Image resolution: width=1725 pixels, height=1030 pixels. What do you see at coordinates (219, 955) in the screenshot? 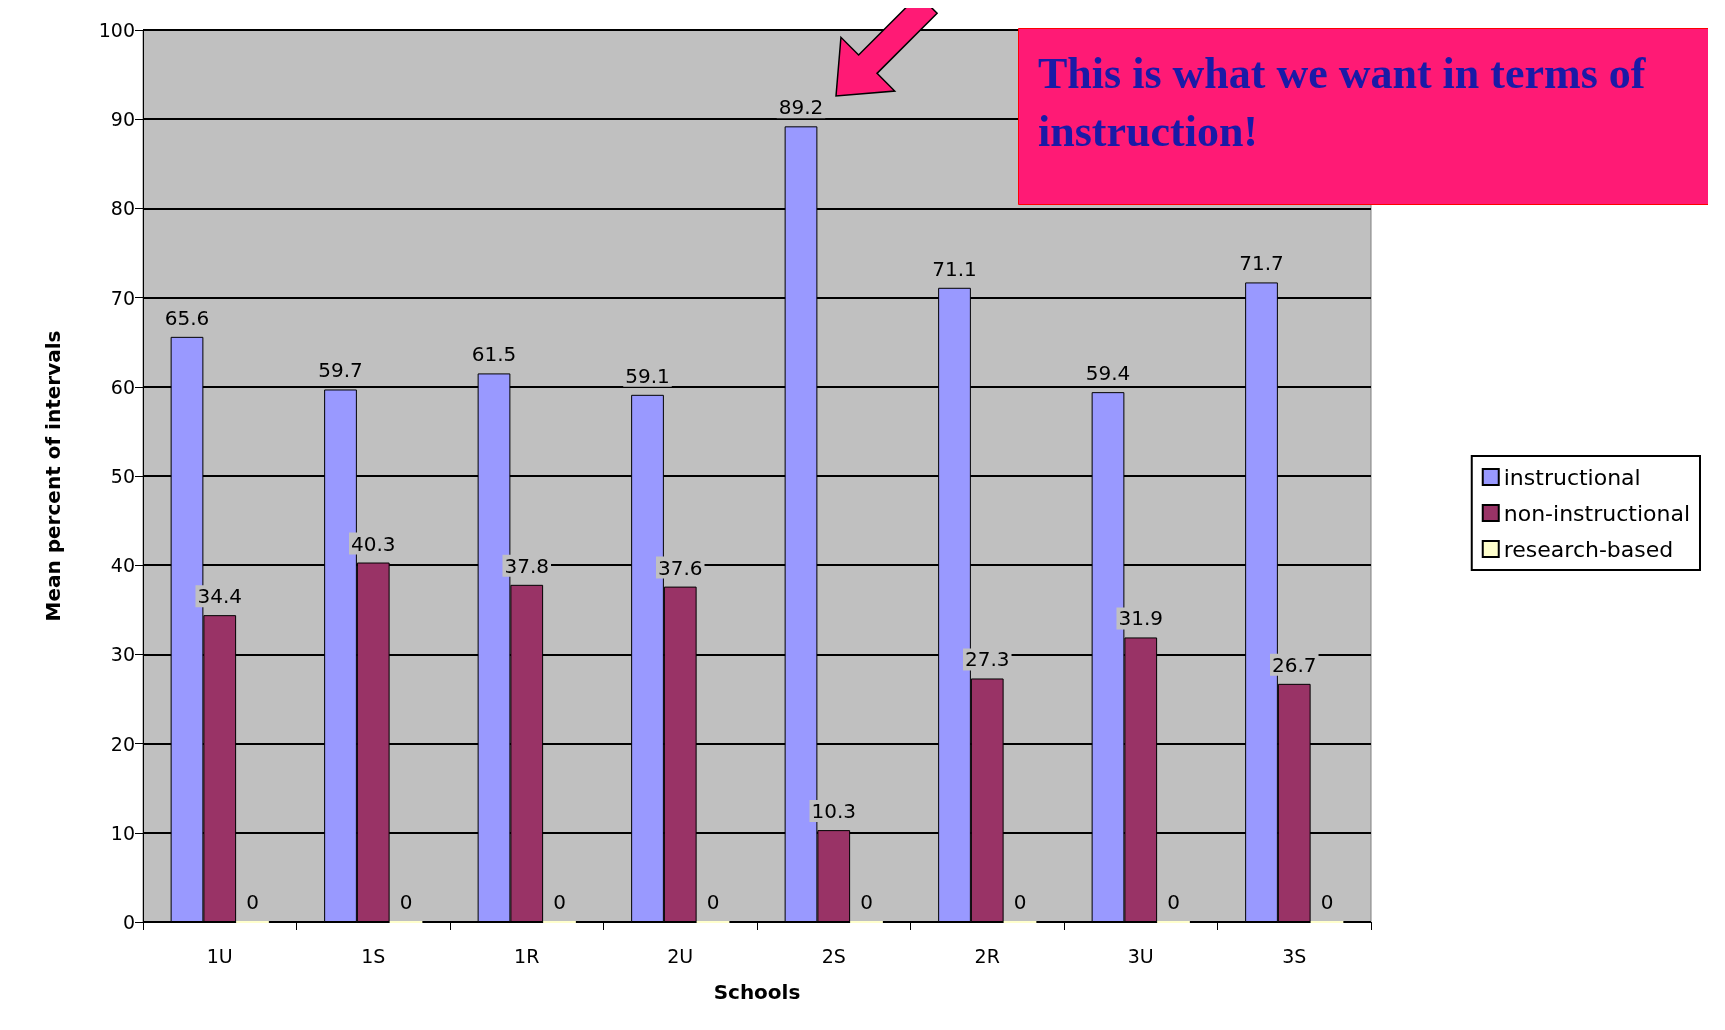
I see `x-tick-label: 1U` at bounding box center [219, 955].